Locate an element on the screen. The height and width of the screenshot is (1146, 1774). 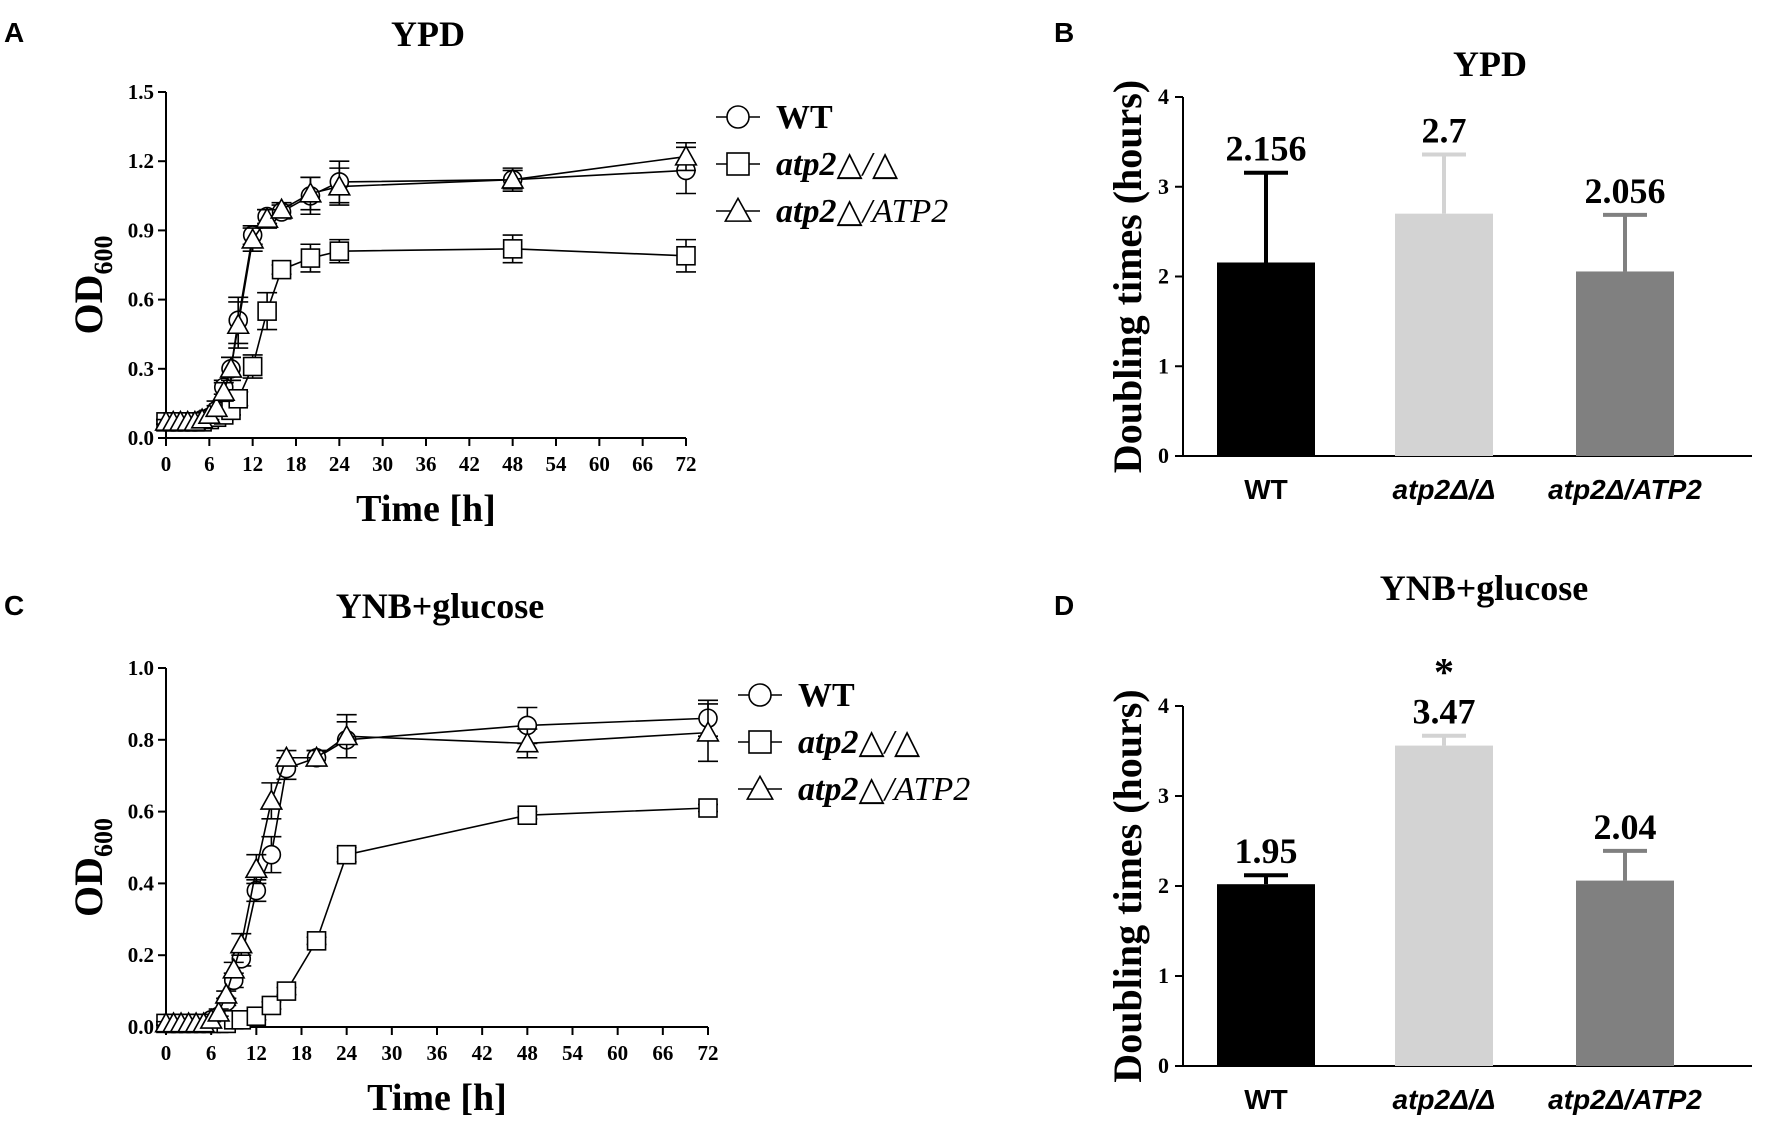
panel-letter-c: C is located at coordinates (14, 605).